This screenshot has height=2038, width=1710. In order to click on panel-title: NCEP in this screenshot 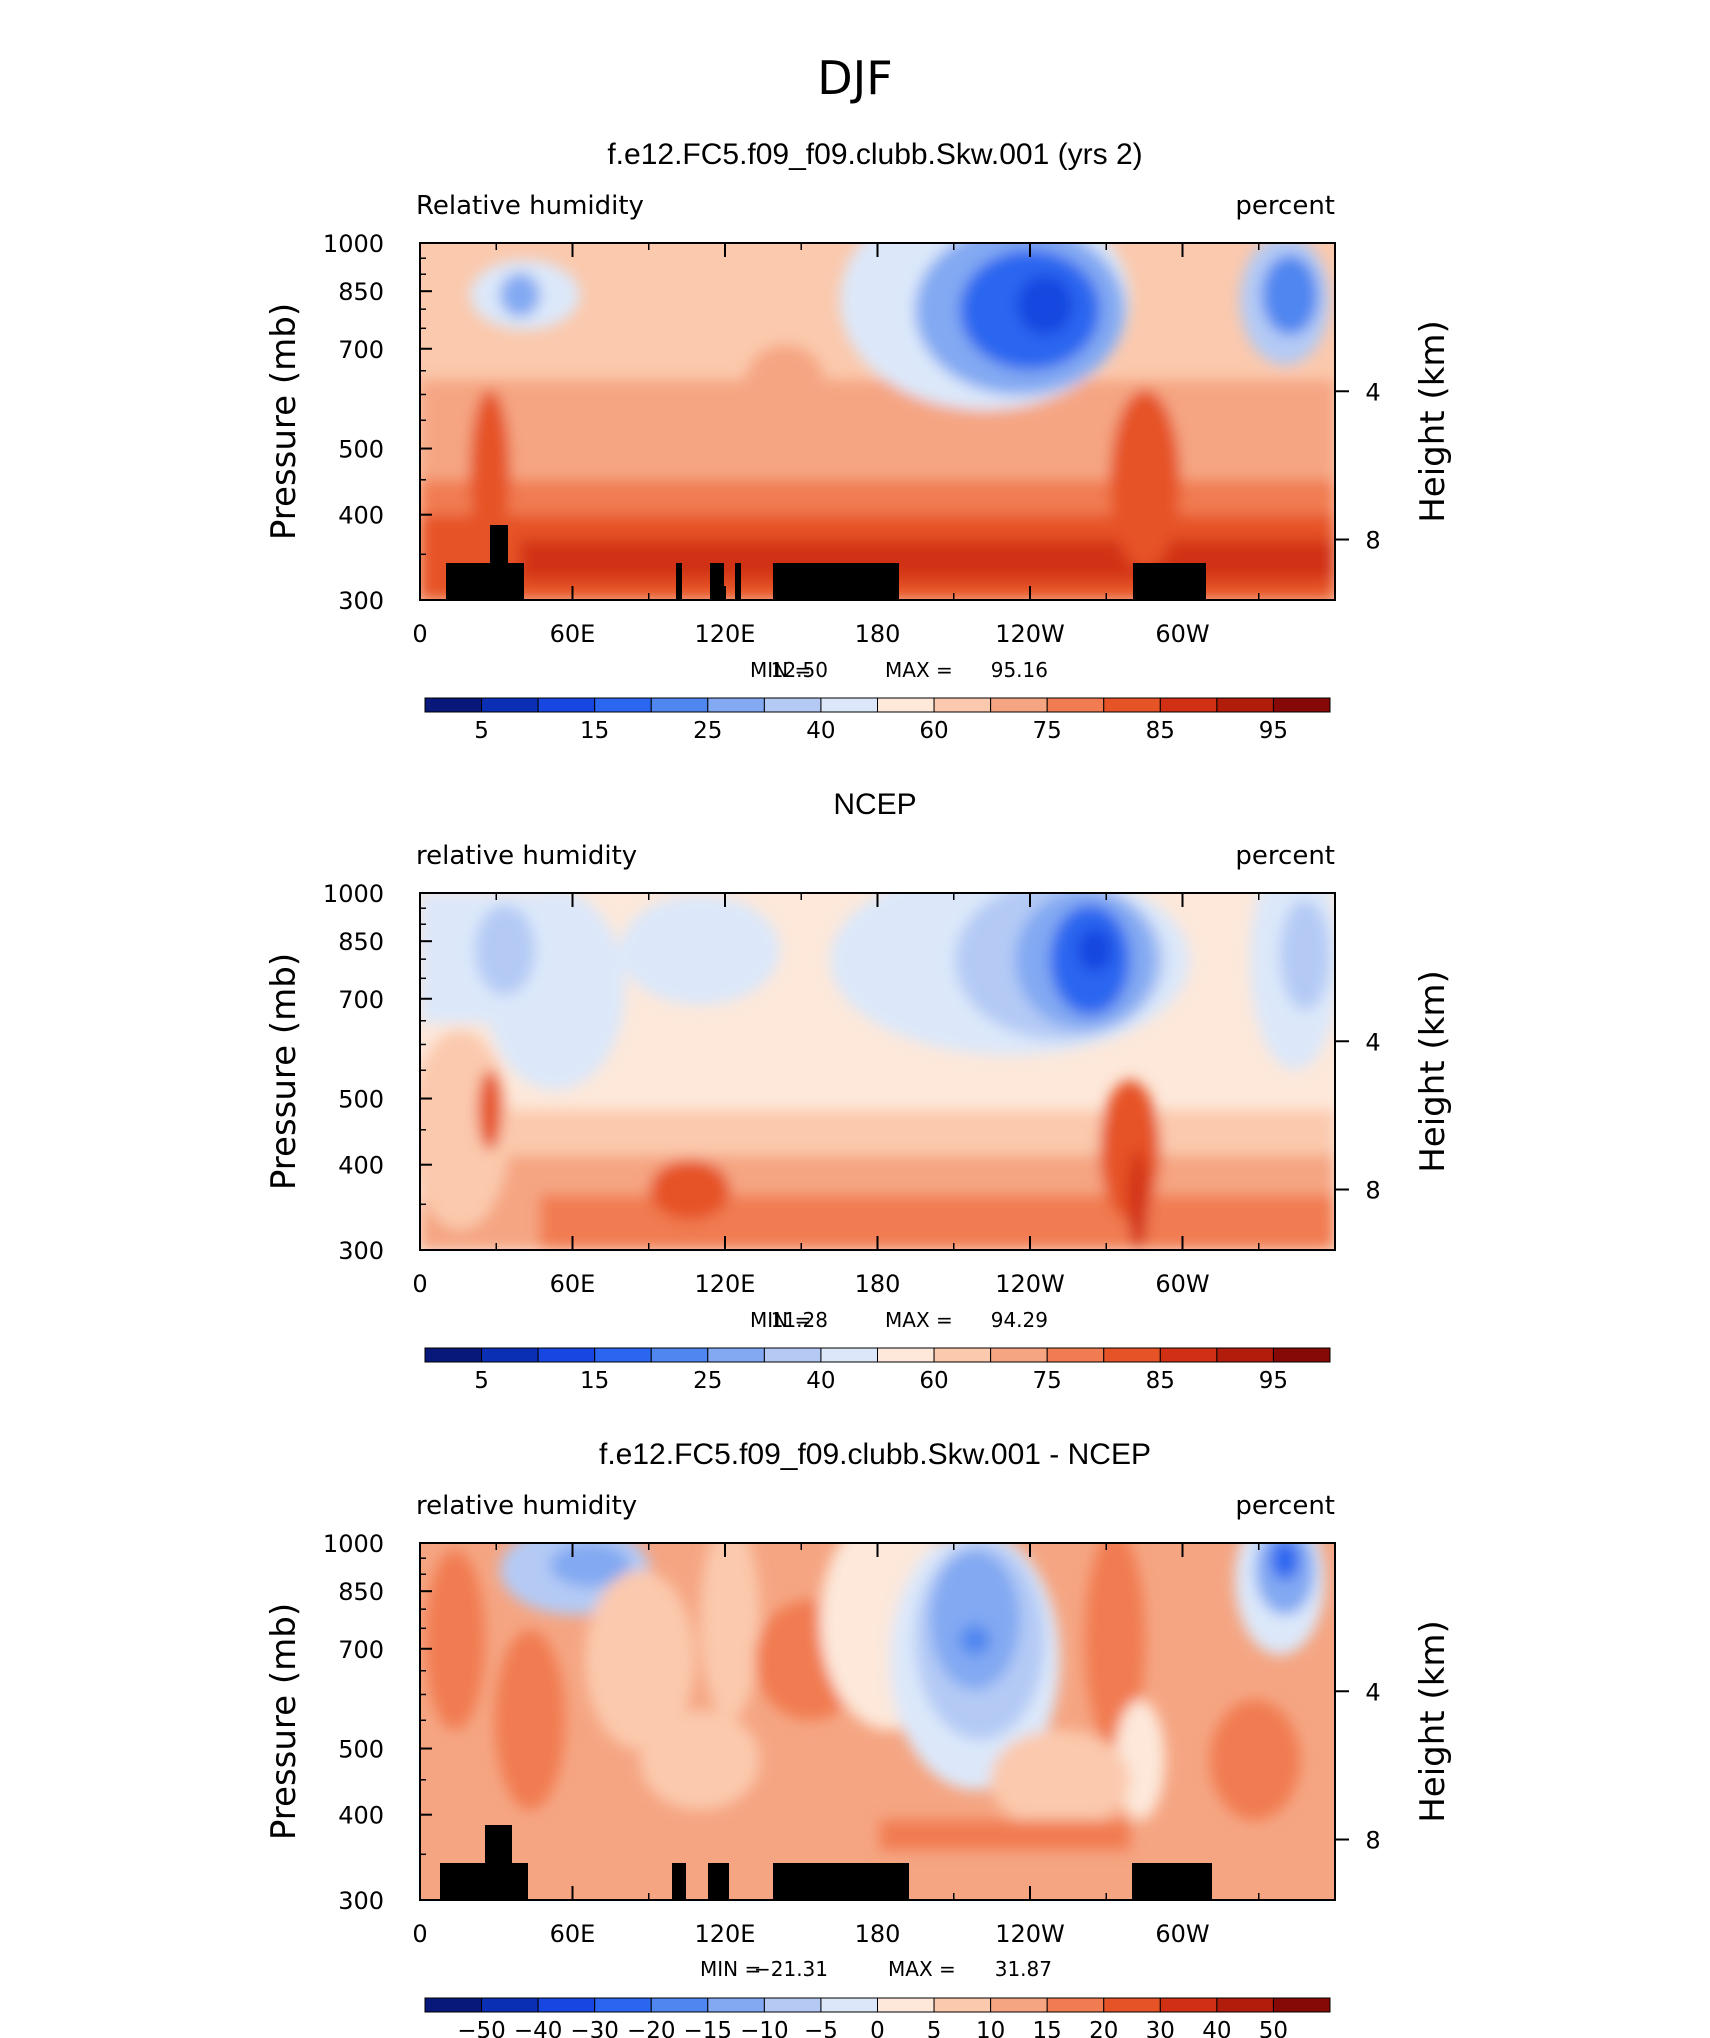, I will do `click(874, 804)`.